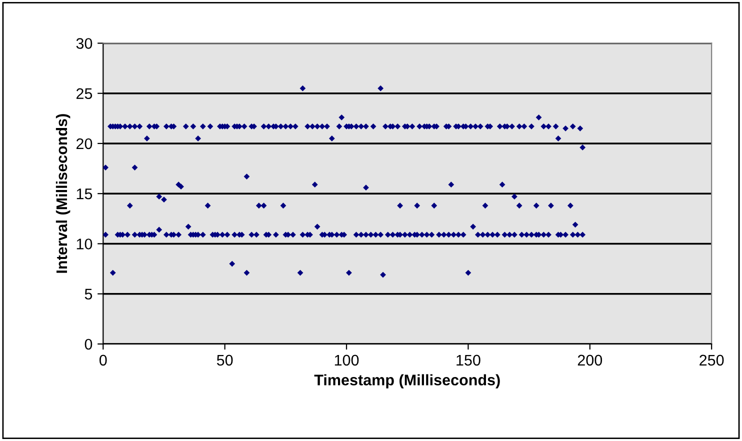 The width and height of the screenshot is (742, 441). What do you see at coordinates (84, 244) in the screenshot?
I see `y-tick-label: 10` at bounding box center [84, 244].